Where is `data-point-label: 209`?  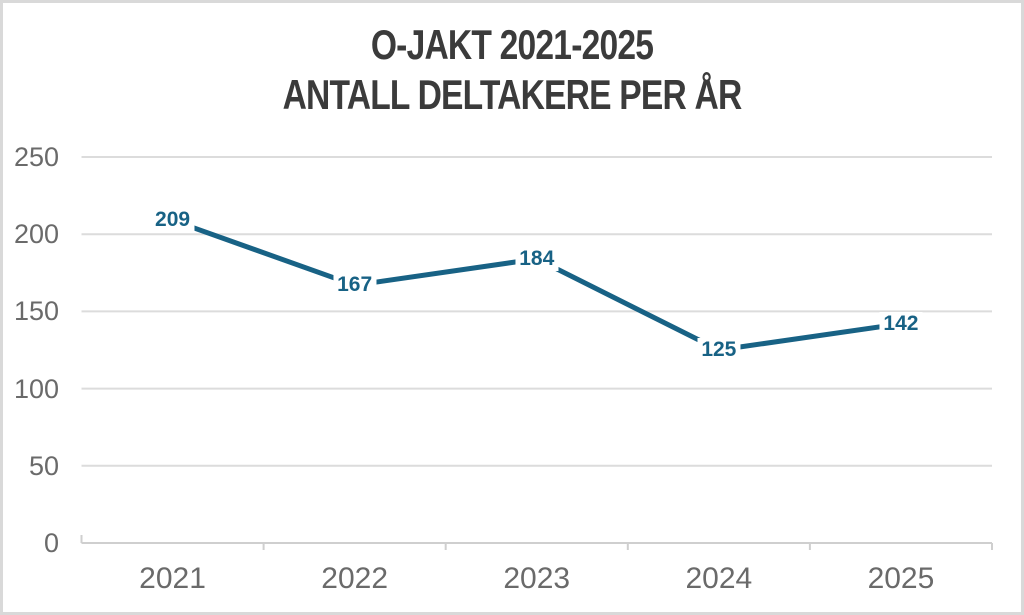 data-point-label: 209 is located at coordinates (173, 220).